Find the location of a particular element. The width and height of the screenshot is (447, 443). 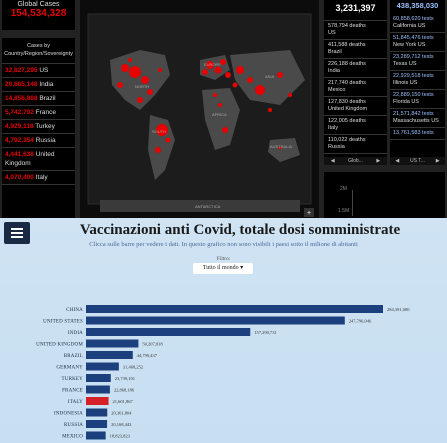

case-row: 14,856,888 Brazil is located at coordinates (38, 99).